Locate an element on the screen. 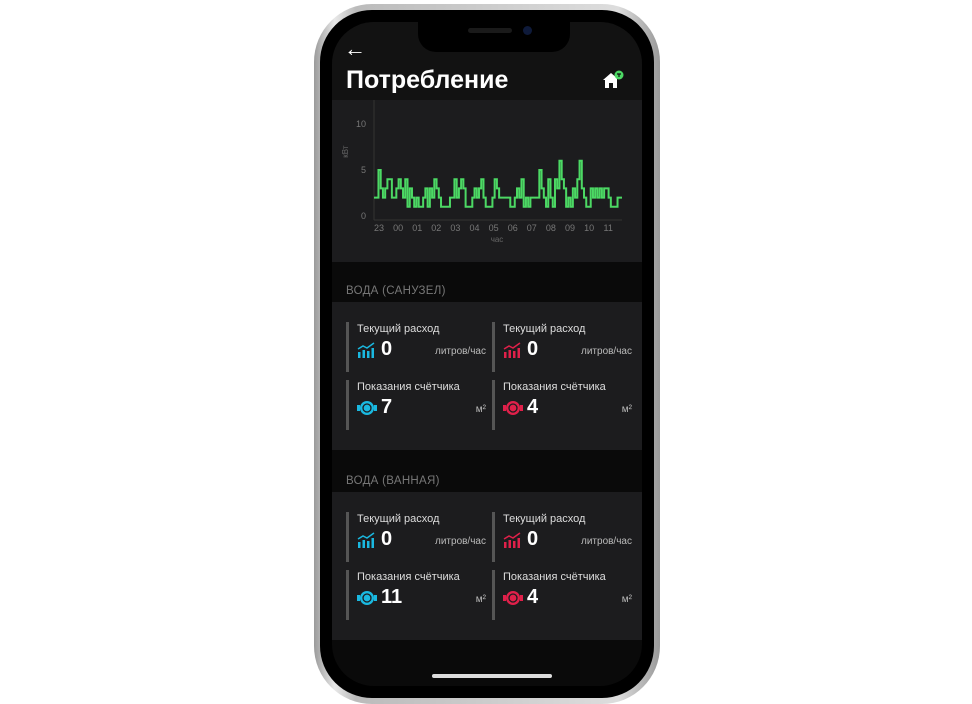  x-tick-label: 09 is located at coordinates (570, 228).